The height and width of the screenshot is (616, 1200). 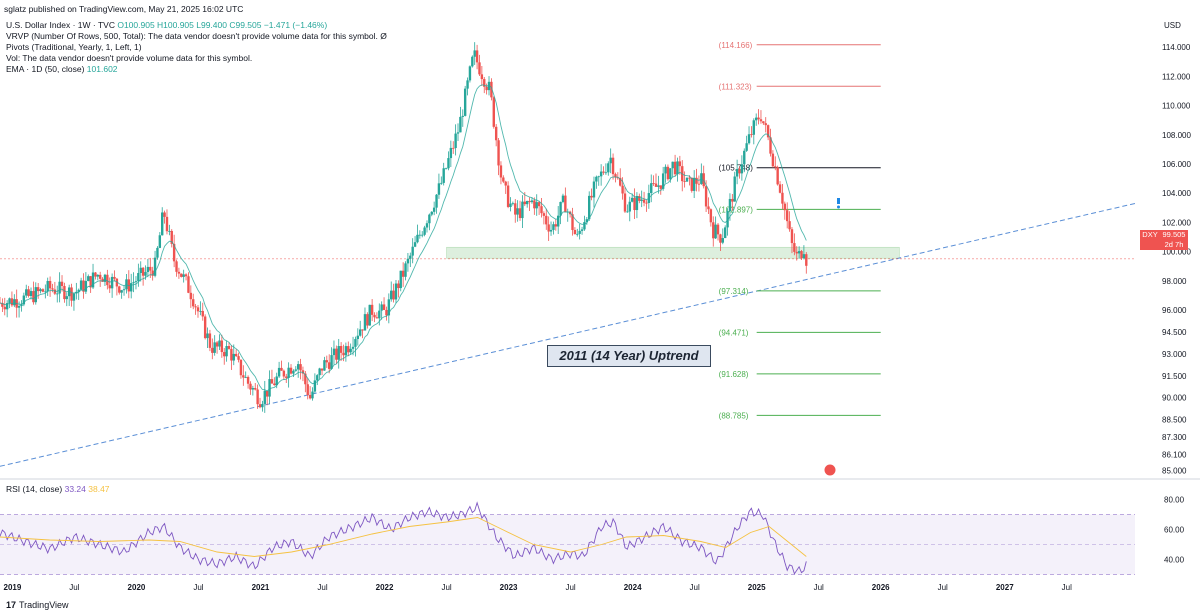 I want to click on tradingview-logo: 17 TradingView, so click(x=37, y=605).